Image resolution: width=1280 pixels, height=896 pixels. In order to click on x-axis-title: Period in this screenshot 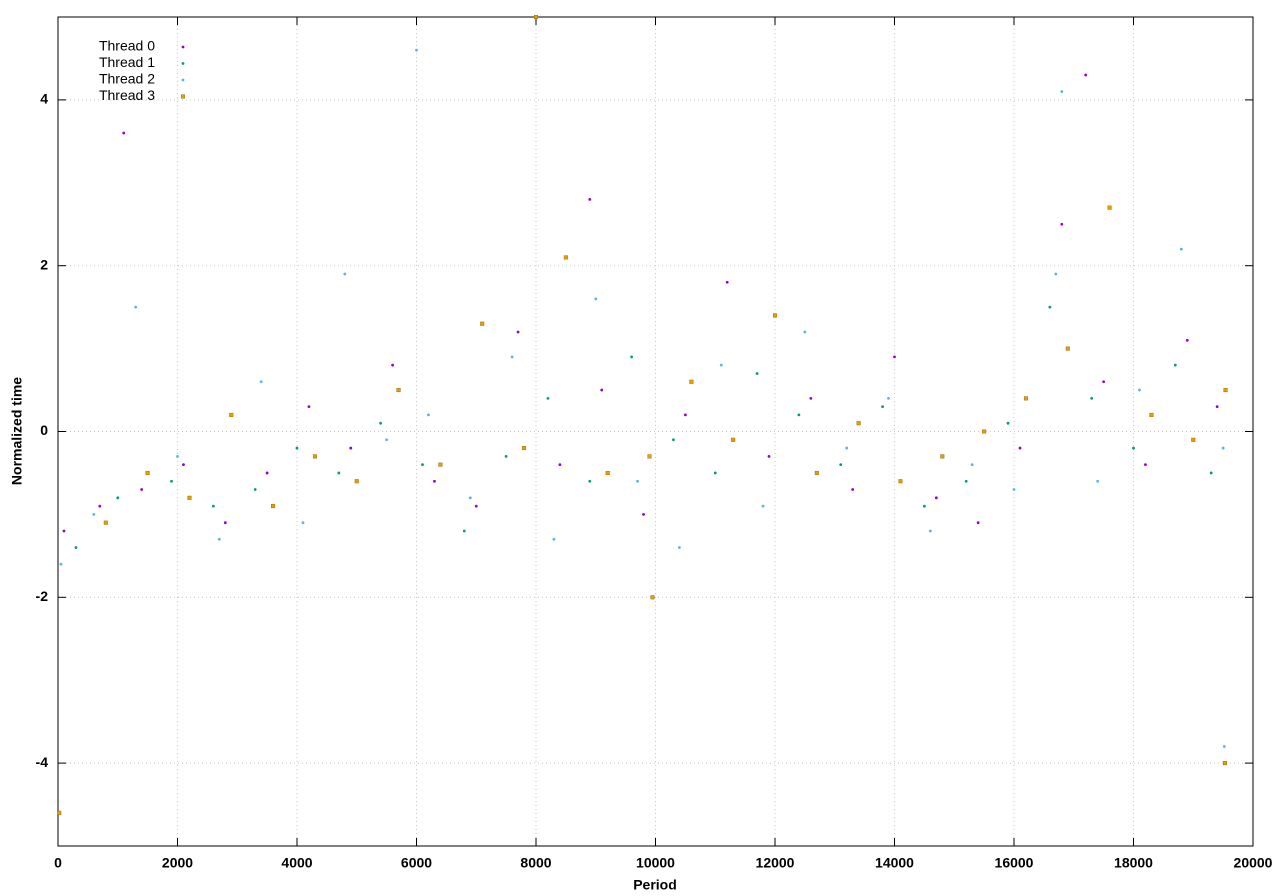, I will do `click(655, 885)`.